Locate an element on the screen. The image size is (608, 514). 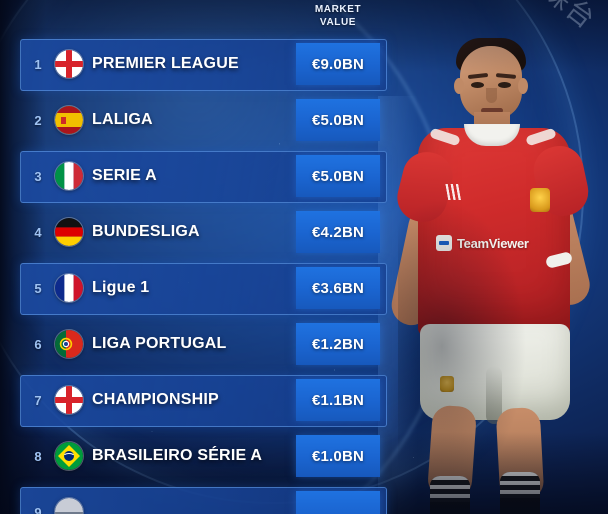
market-value-text: €1.0BN is located at coordinates (338, 456).